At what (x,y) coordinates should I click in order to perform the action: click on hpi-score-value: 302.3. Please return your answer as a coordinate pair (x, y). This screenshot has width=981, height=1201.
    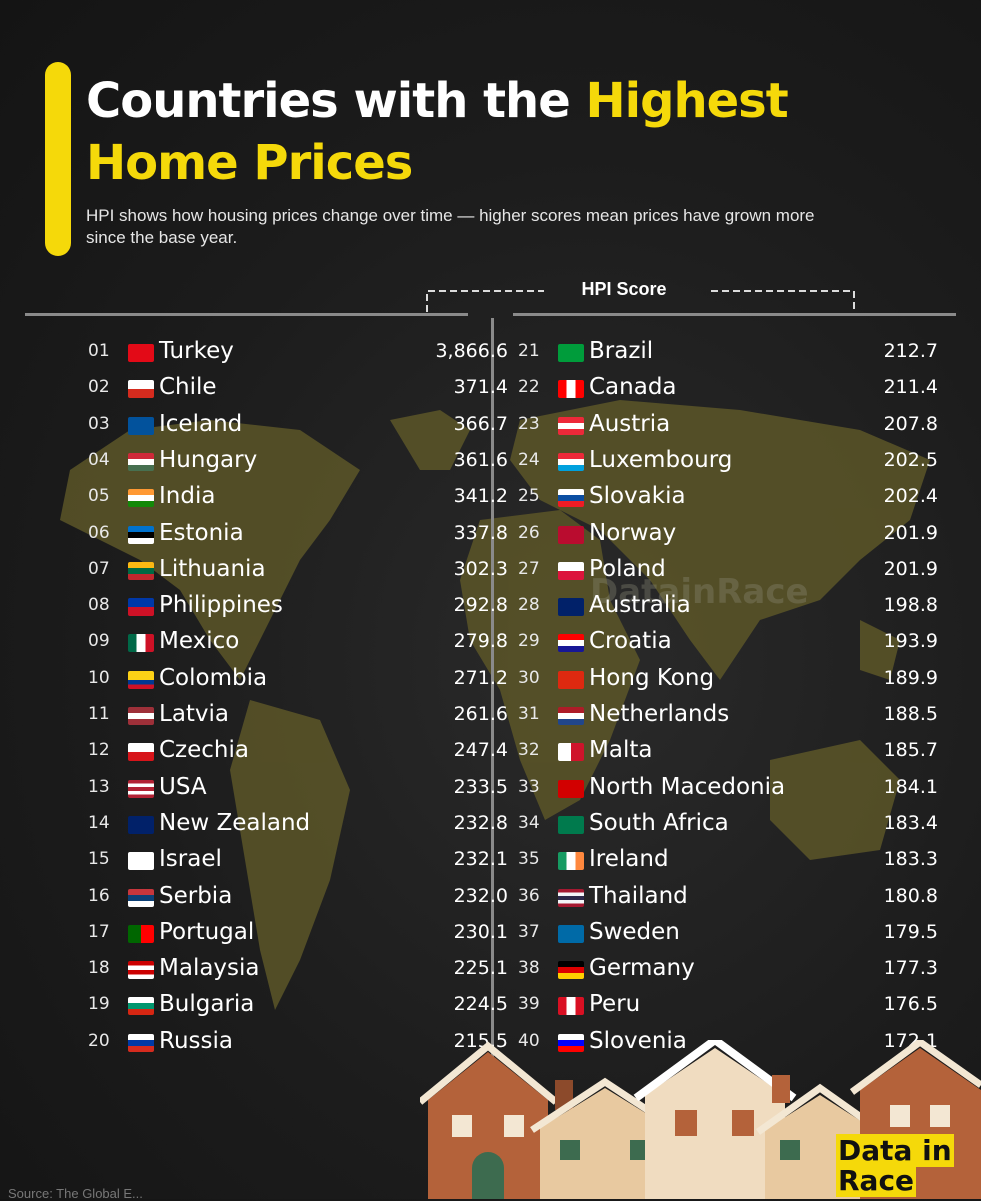
    Looking at the image, I should click on (480, 568).